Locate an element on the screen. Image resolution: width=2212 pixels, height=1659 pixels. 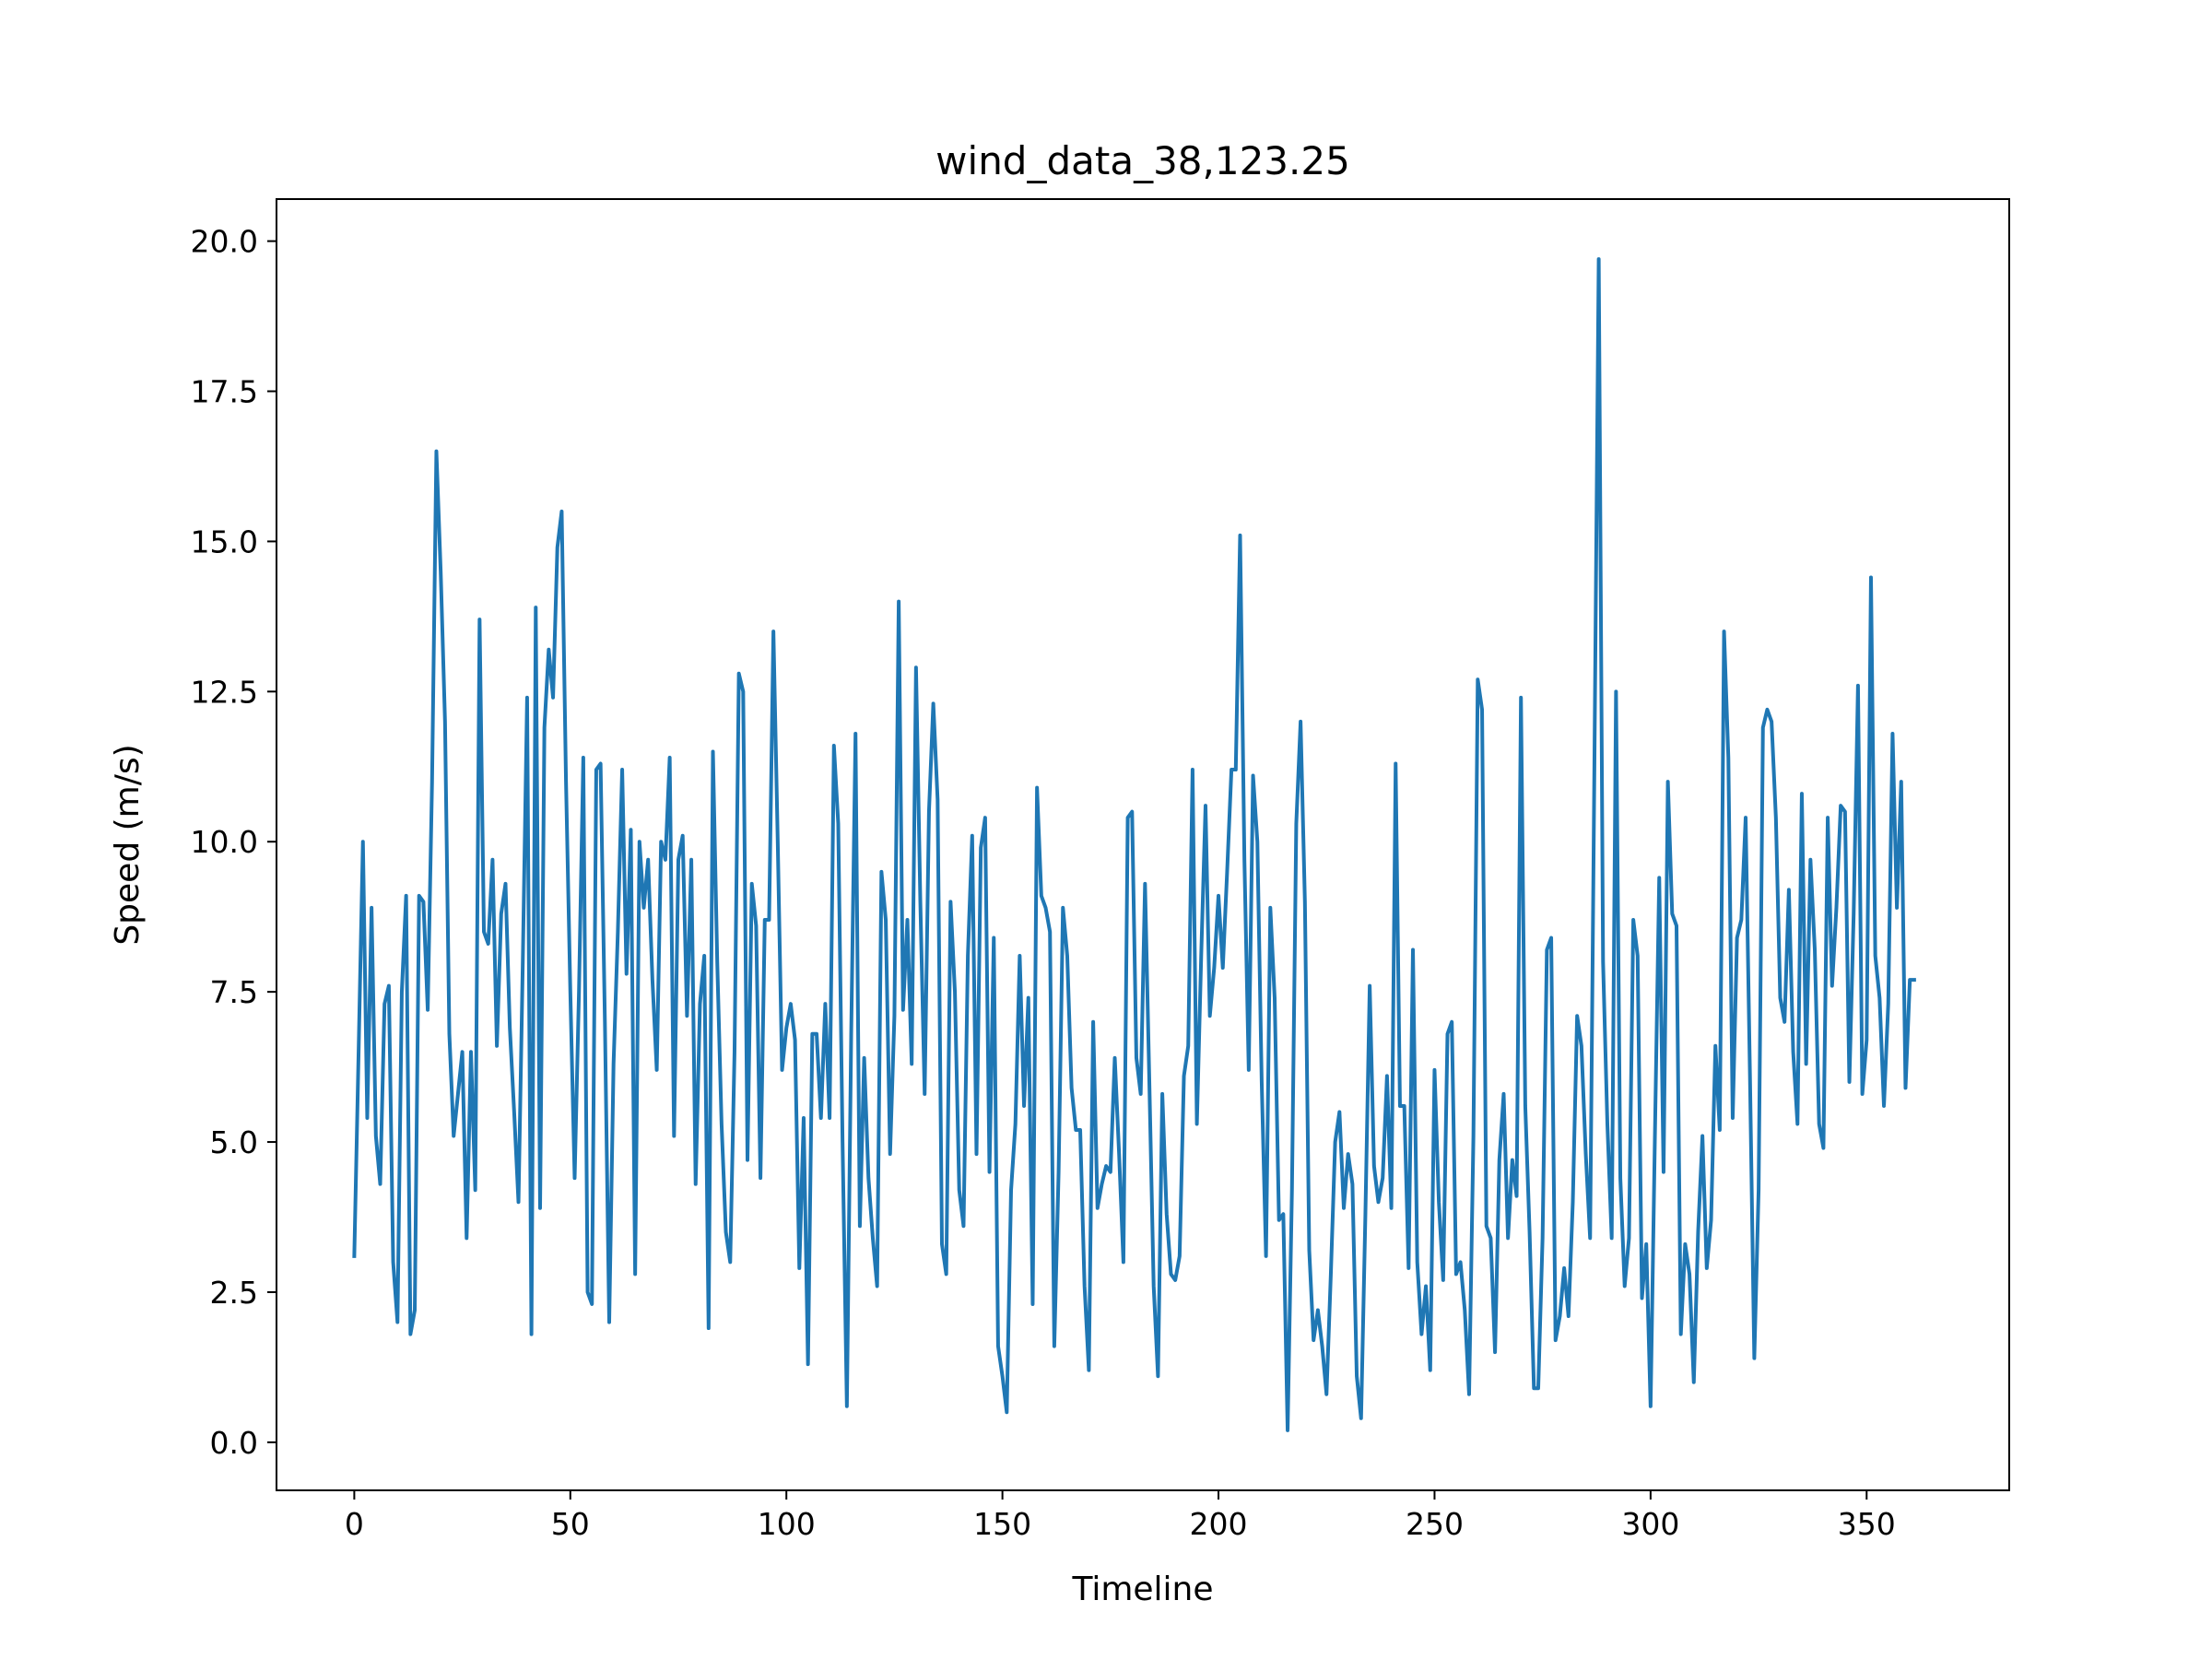
y-tick-label: 5.0 is located at coordinates (234, 1142).